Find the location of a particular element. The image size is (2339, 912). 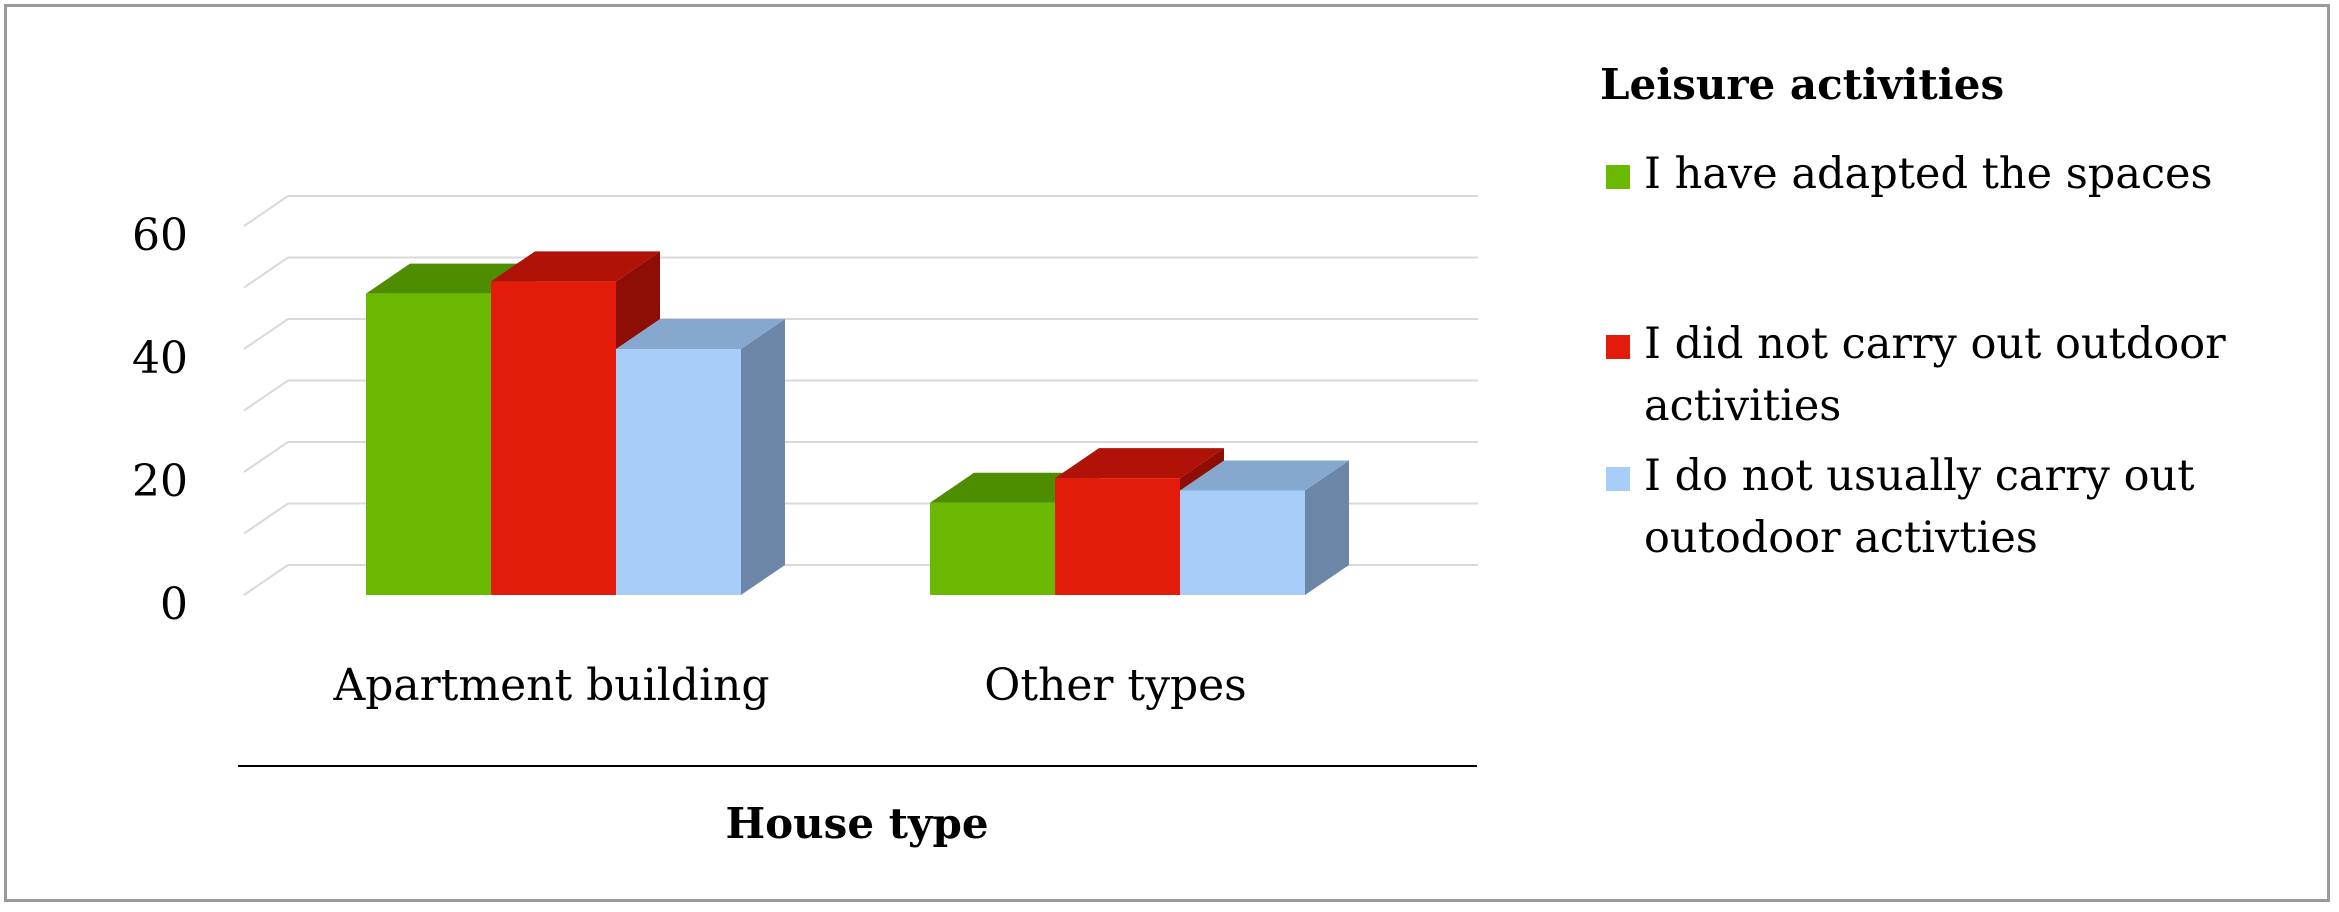

y-tick-label: 60 is located at coordinates (160, 235).